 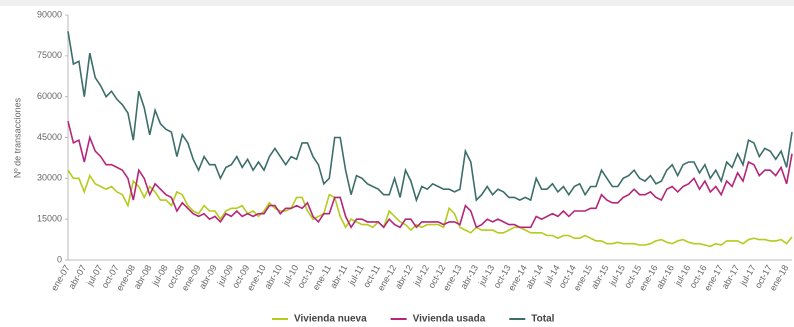 What do you see at coordinates (397, 3) in the screenshot?
I see `top-strip` at bounding box center [397, 3].